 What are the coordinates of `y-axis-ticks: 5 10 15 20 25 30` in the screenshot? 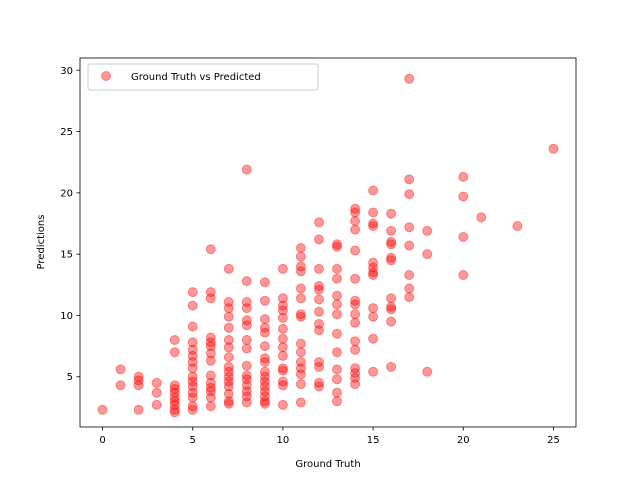 It's located at (70, 224).